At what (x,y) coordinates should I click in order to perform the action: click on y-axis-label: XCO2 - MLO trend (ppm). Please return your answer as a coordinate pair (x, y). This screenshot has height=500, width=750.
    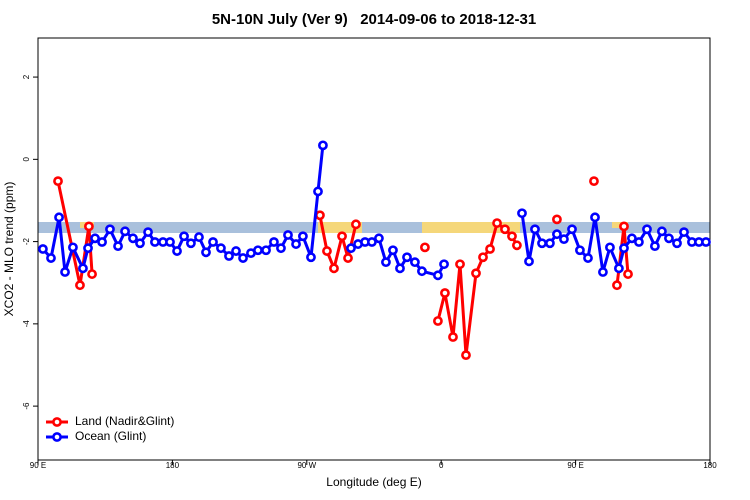
    Looking at the image, I should click on (9, 249).